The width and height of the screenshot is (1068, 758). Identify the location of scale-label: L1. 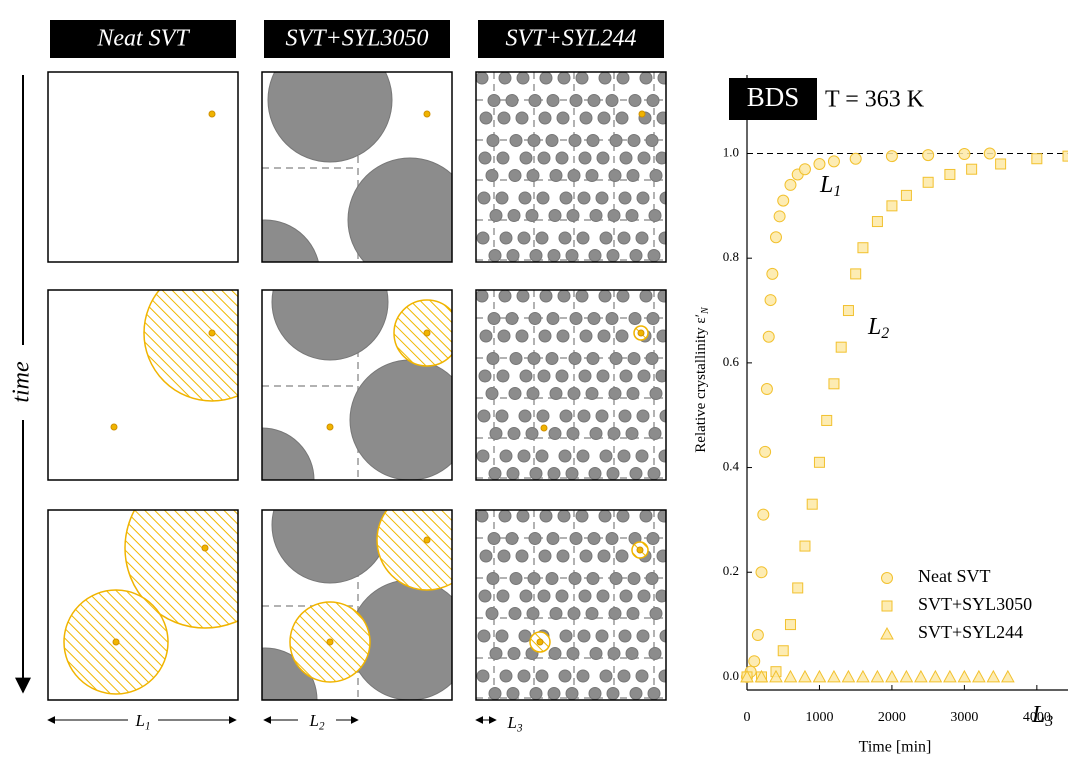
(143, 721).